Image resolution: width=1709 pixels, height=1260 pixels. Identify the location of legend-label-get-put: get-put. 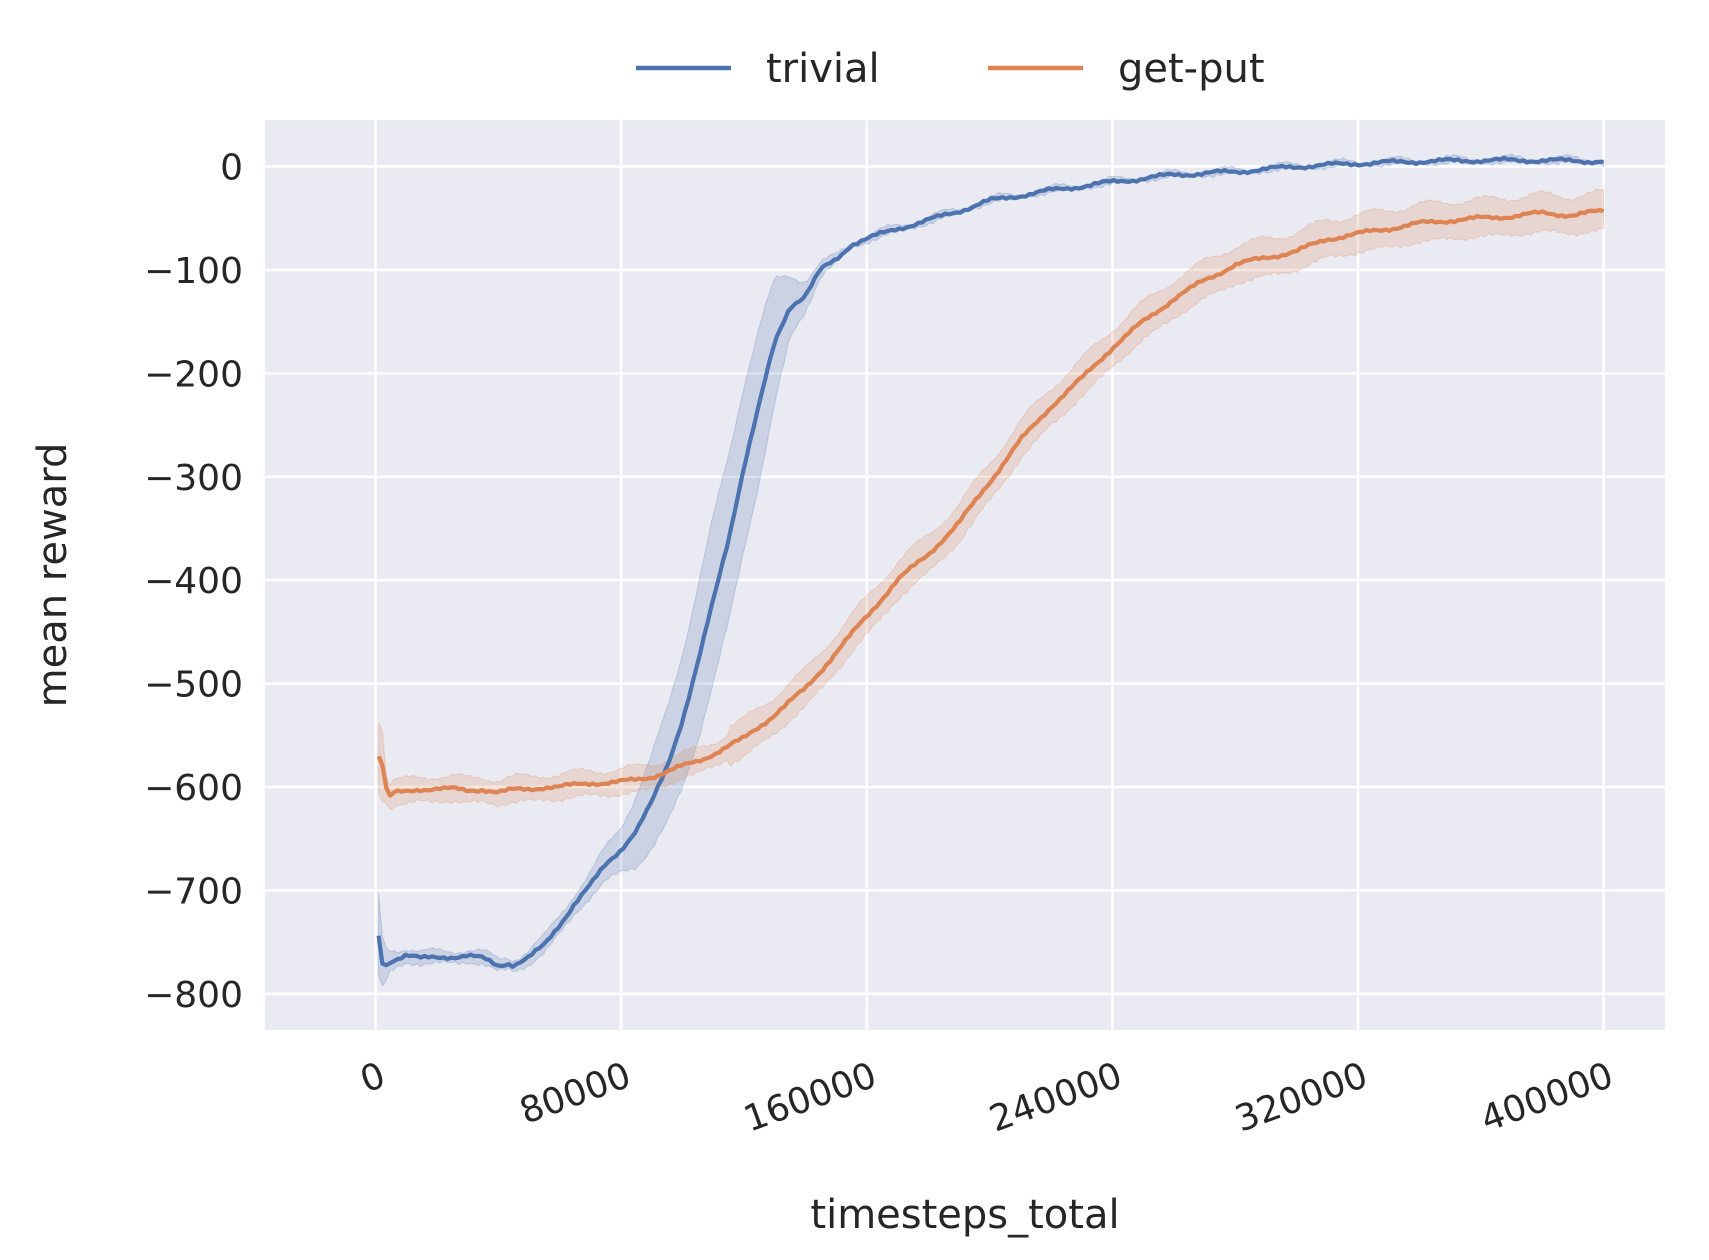
(1191, 69).